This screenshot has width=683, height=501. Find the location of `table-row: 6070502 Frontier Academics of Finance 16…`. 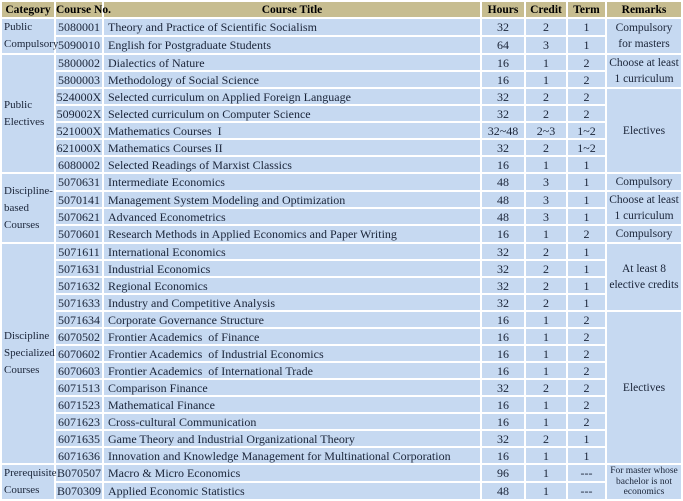

table-row: 6070502 Frontier Academics of Finance 16… is located at coordinates (341, 336).